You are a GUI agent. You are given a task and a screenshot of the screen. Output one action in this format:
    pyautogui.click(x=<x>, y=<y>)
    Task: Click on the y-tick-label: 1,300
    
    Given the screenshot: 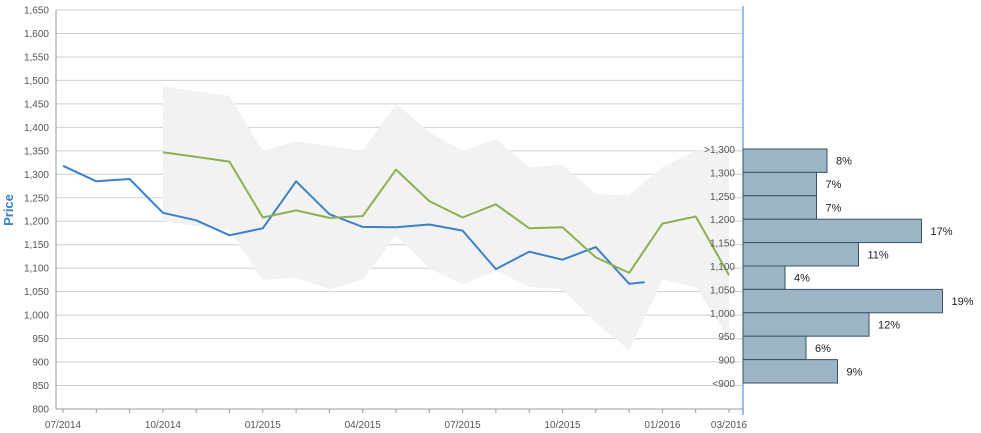 What is the action you would take?
    pyautogui.click(x=36, y=175)
    